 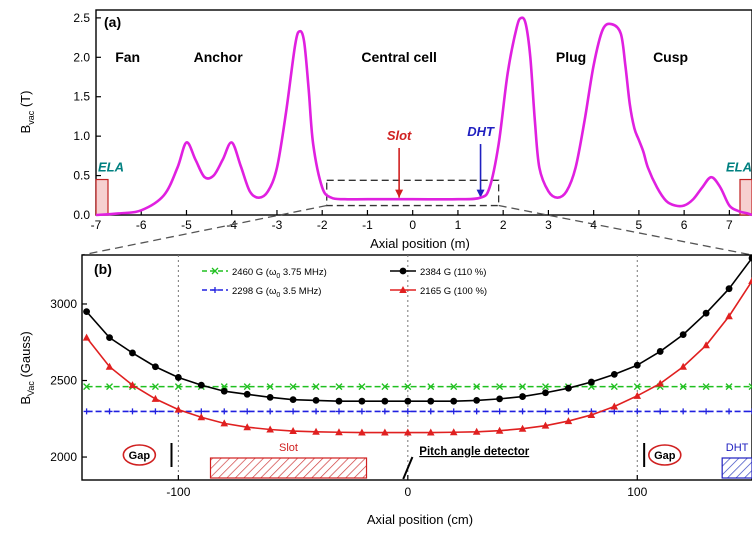 What do you see at coordinates (322, 225) in the screenshot?
I see `panel-a-x-tick-label: -2` at bounding box center [322, 225].